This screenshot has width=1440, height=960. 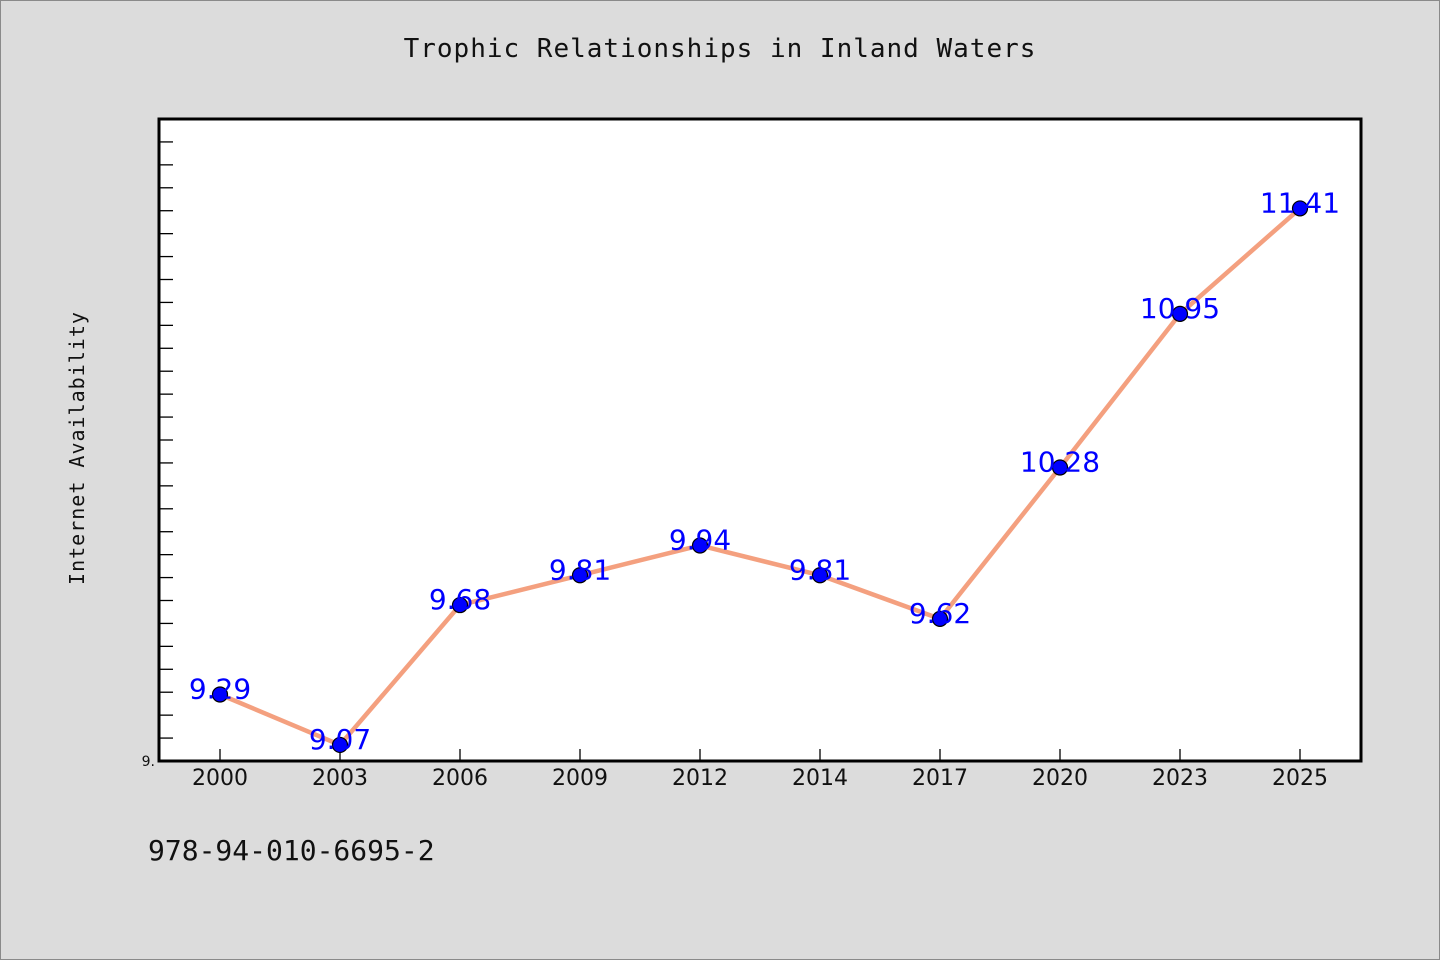 I want to click on isbn-code: 978-94-010-6695-2, so click(x=291, y=850).